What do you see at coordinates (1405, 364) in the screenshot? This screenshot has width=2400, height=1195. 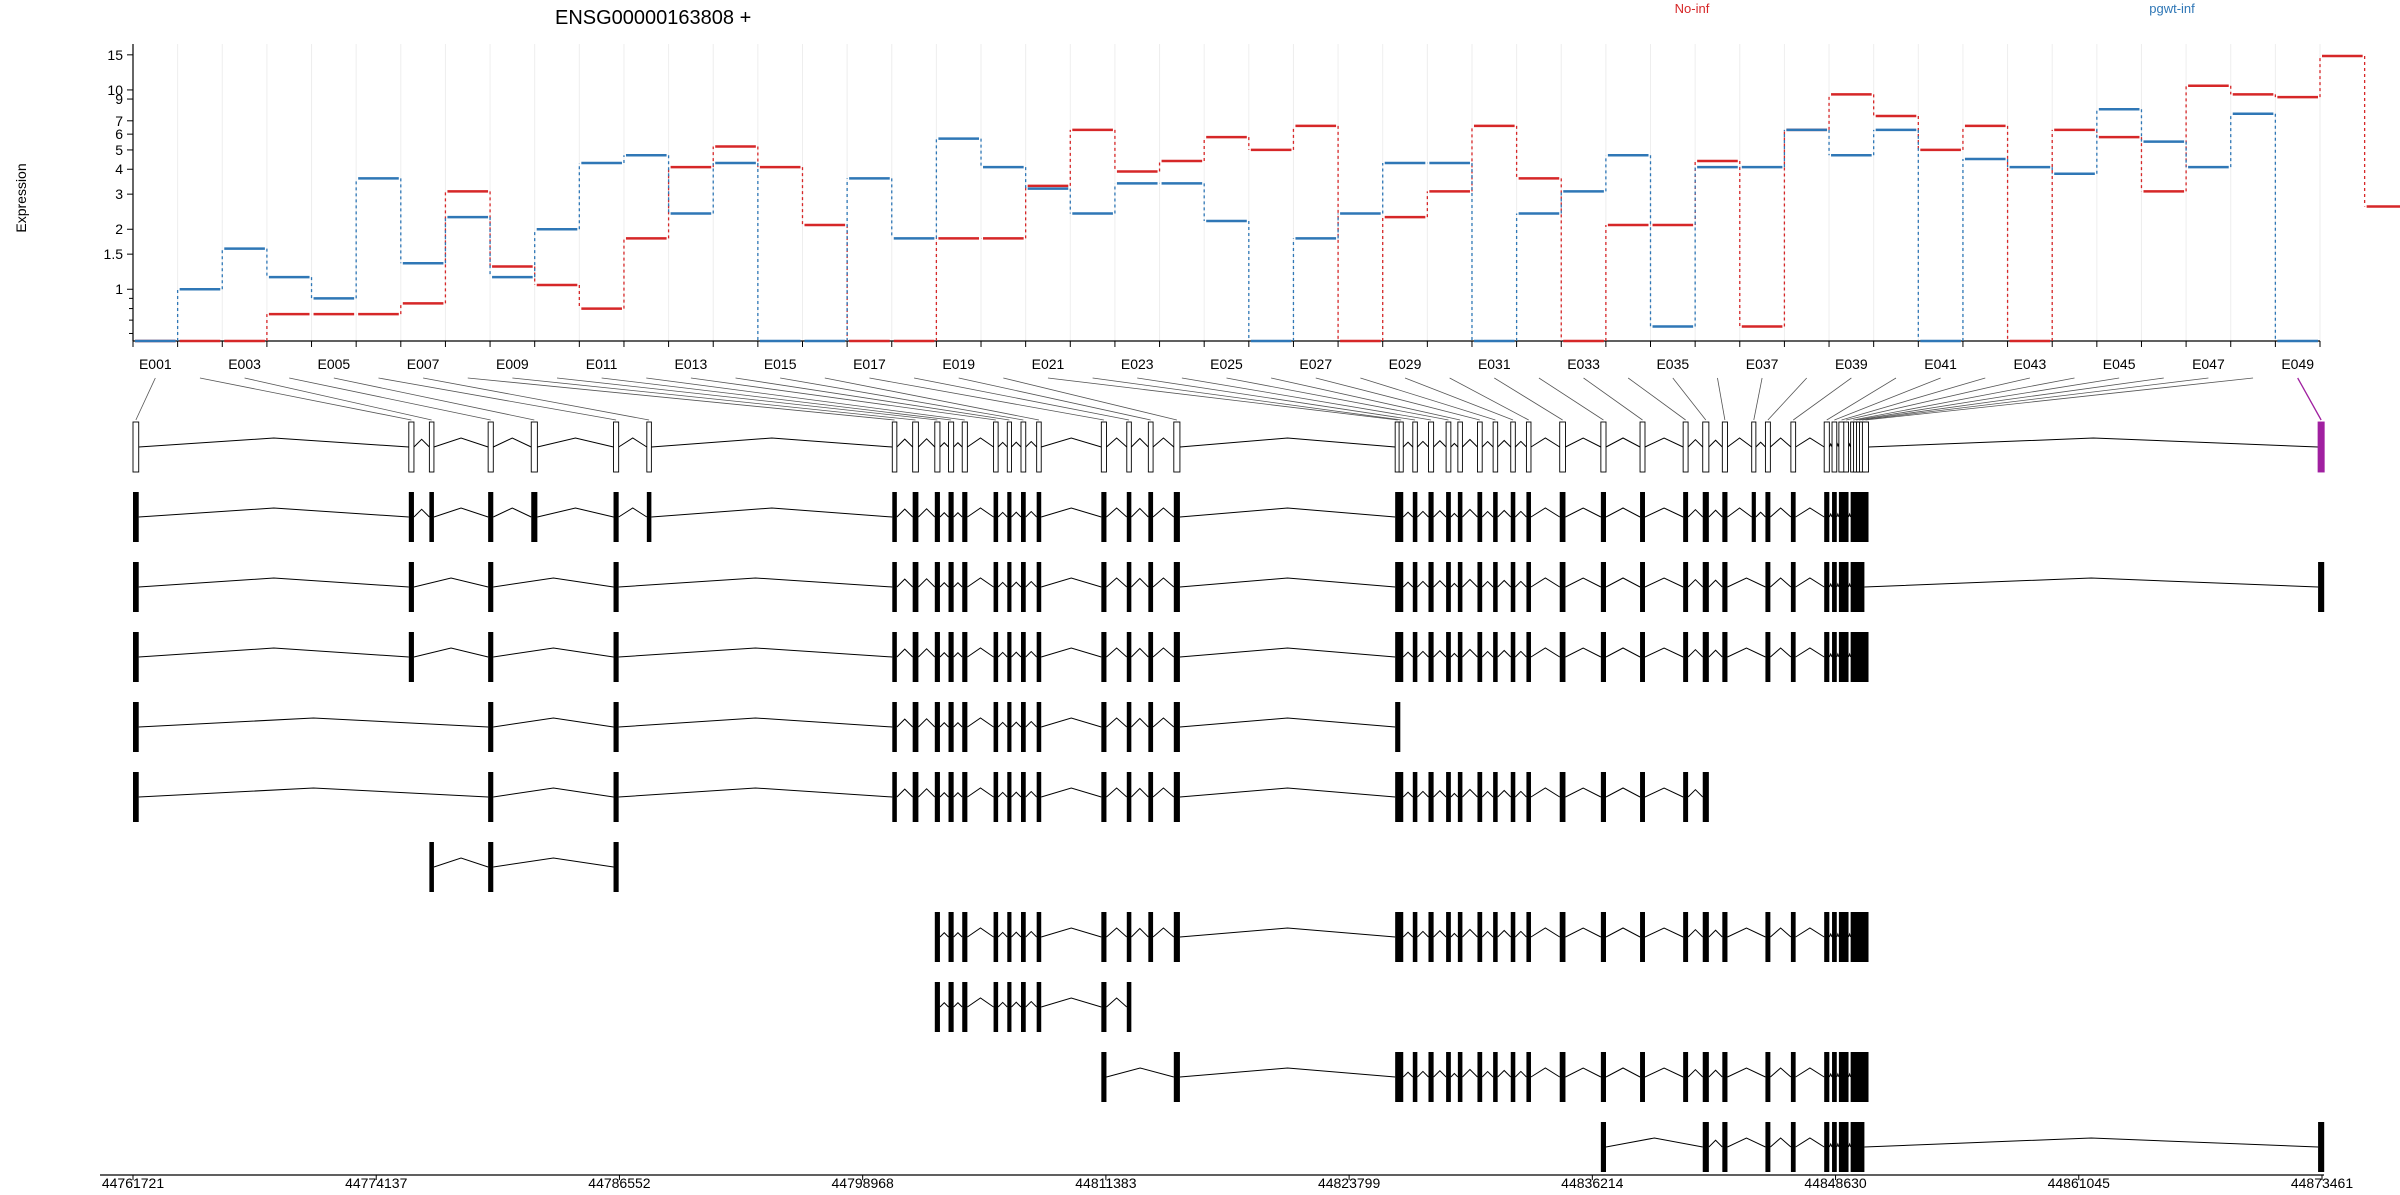 I see `x-tick-label: E029` at bounding box center [1405, 364].